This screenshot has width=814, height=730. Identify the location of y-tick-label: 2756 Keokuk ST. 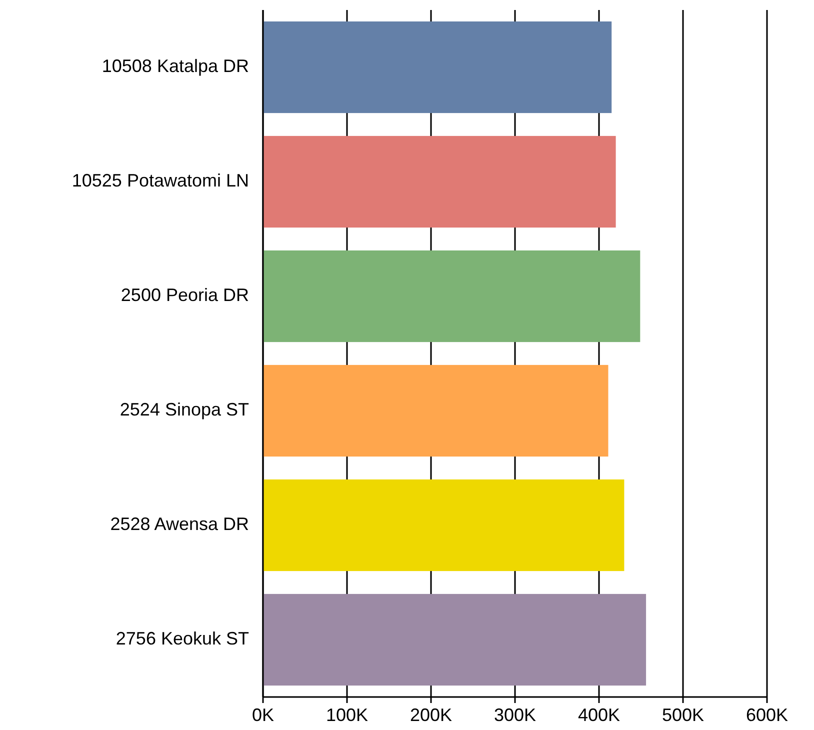
(182, 638).